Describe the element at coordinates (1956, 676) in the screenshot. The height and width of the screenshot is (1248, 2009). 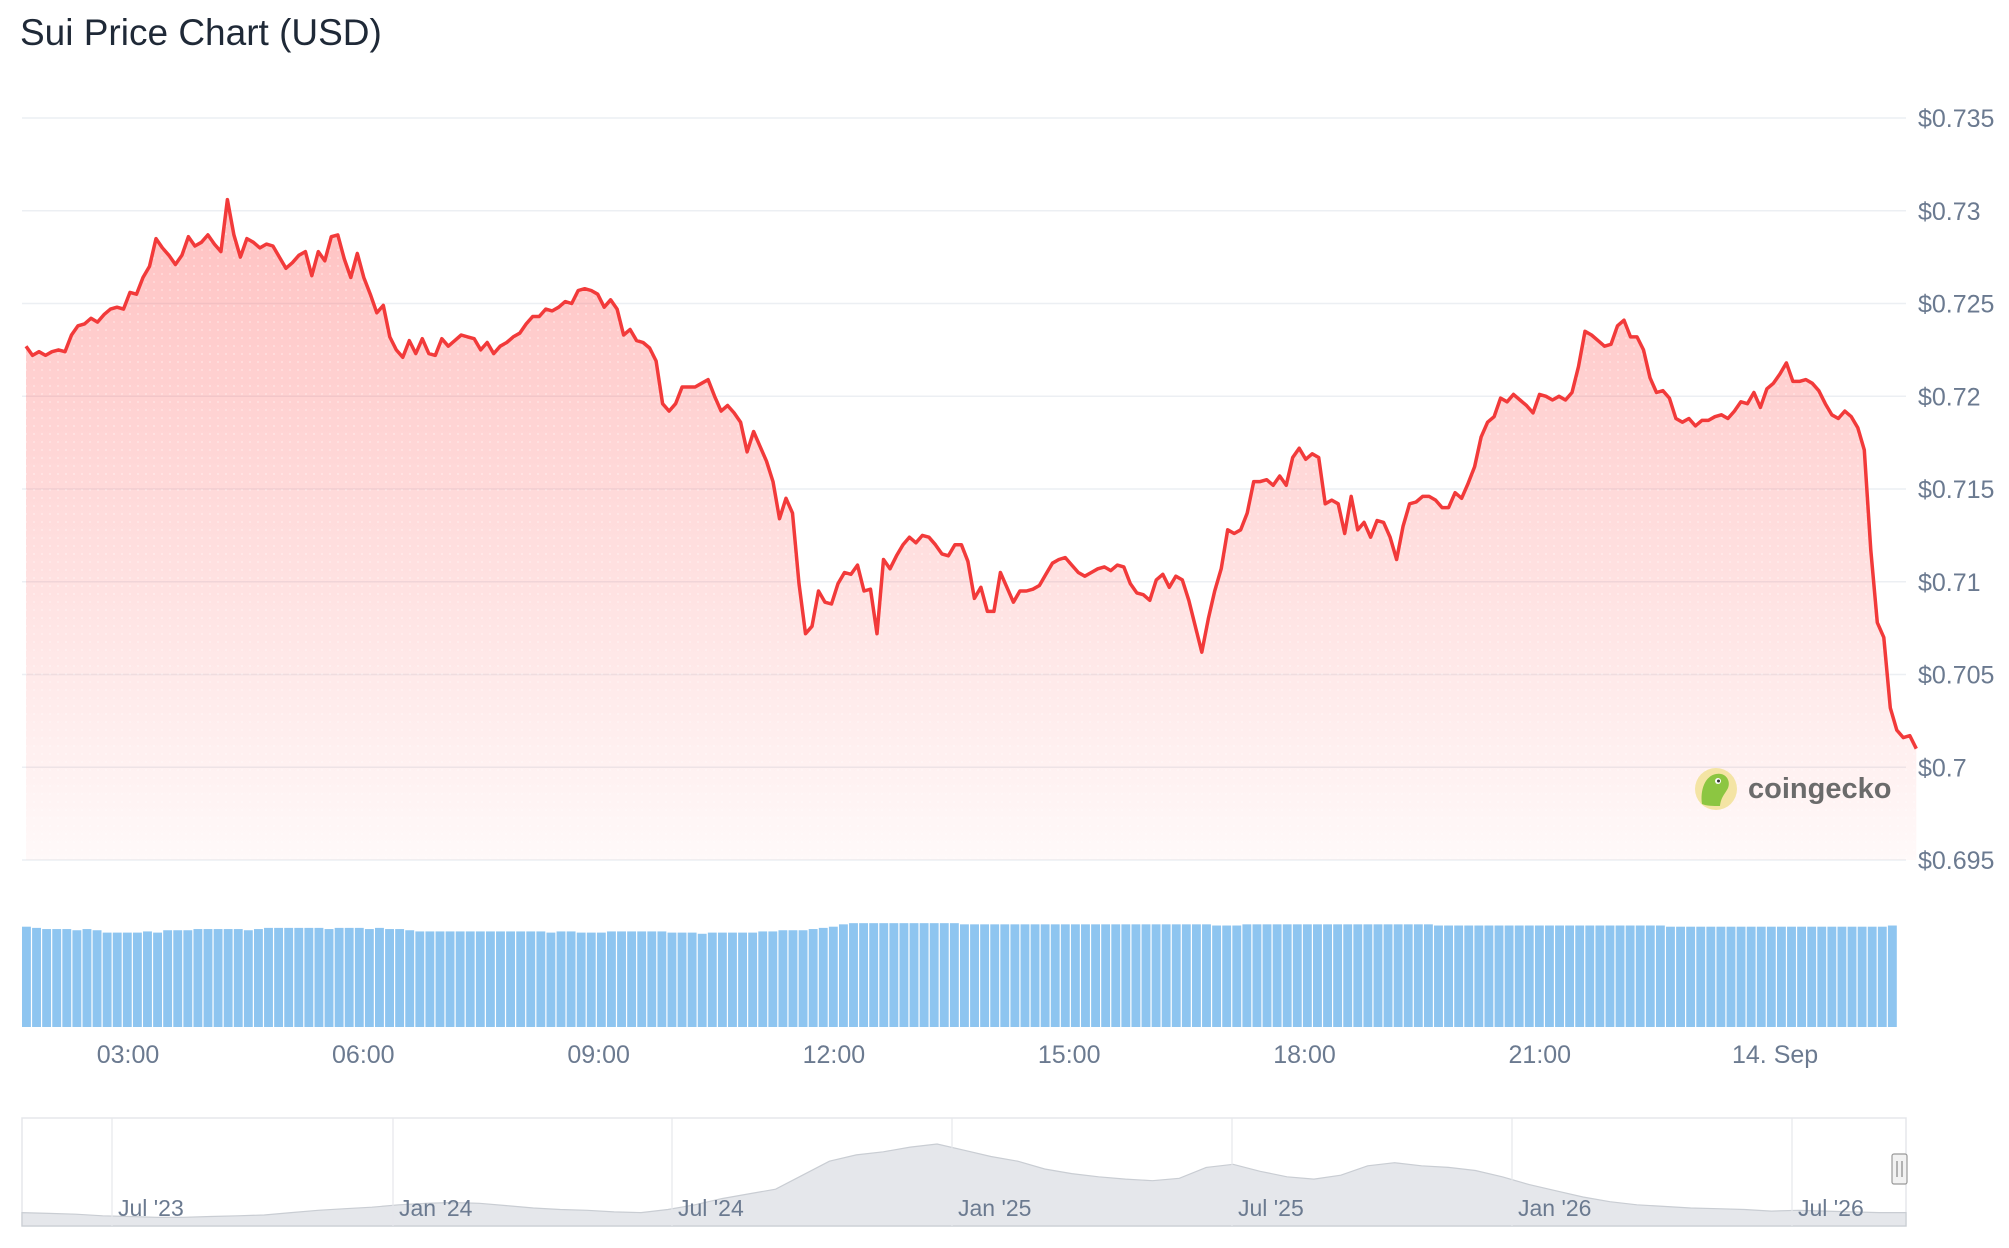
I see `y-tick-label: $0.705` at that location.